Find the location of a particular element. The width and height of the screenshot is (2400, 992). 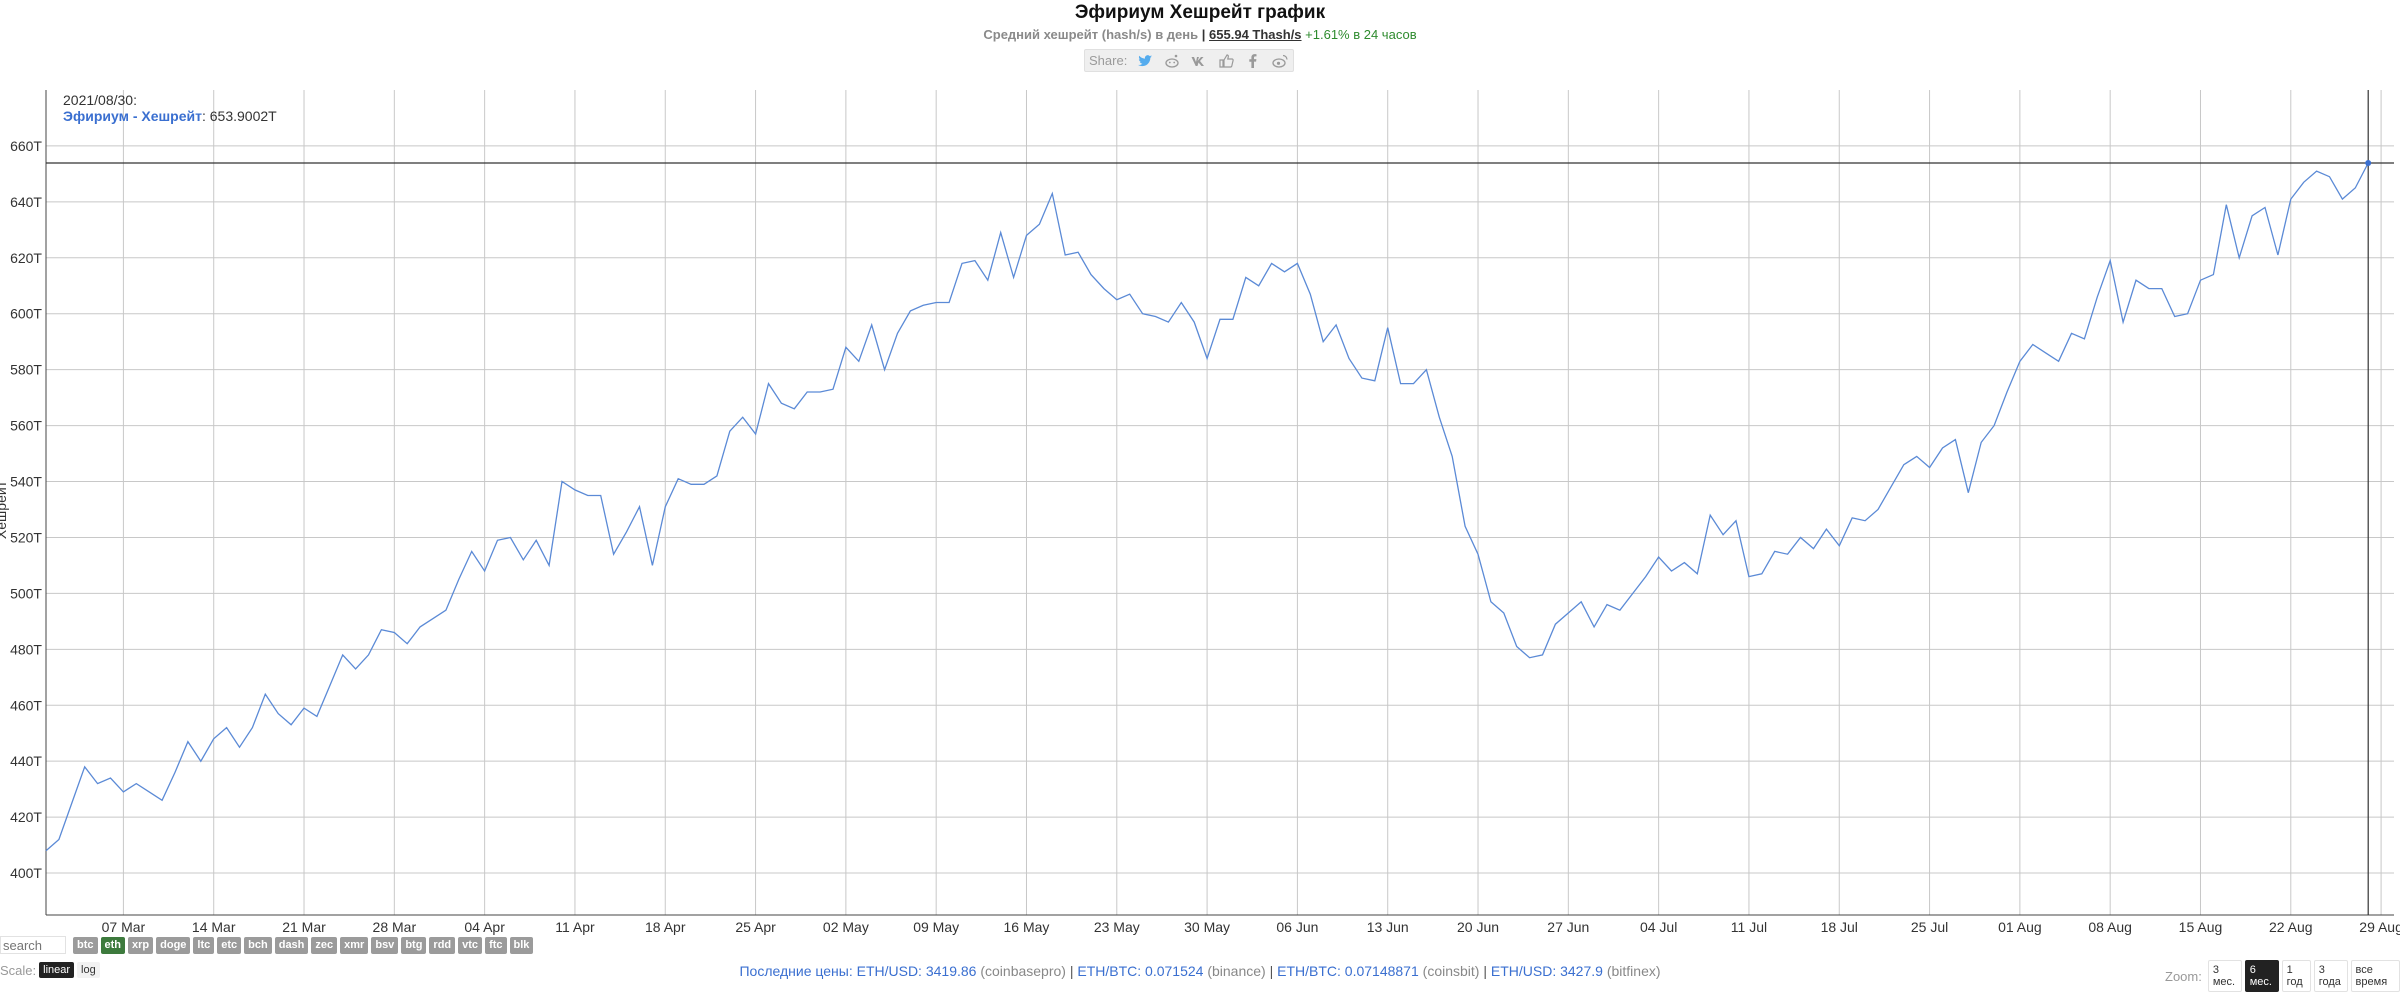

scale-button-log: log is located at coordinates (88, 970).